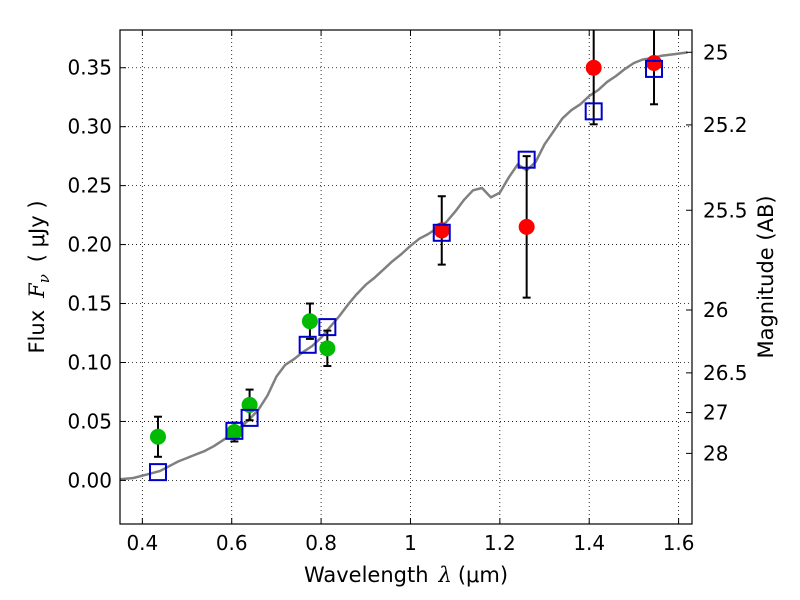 Image resolution: width=800 pixels, height=600 pixels. I want to click on y-tick-label: 0.10, so click(89, 362).